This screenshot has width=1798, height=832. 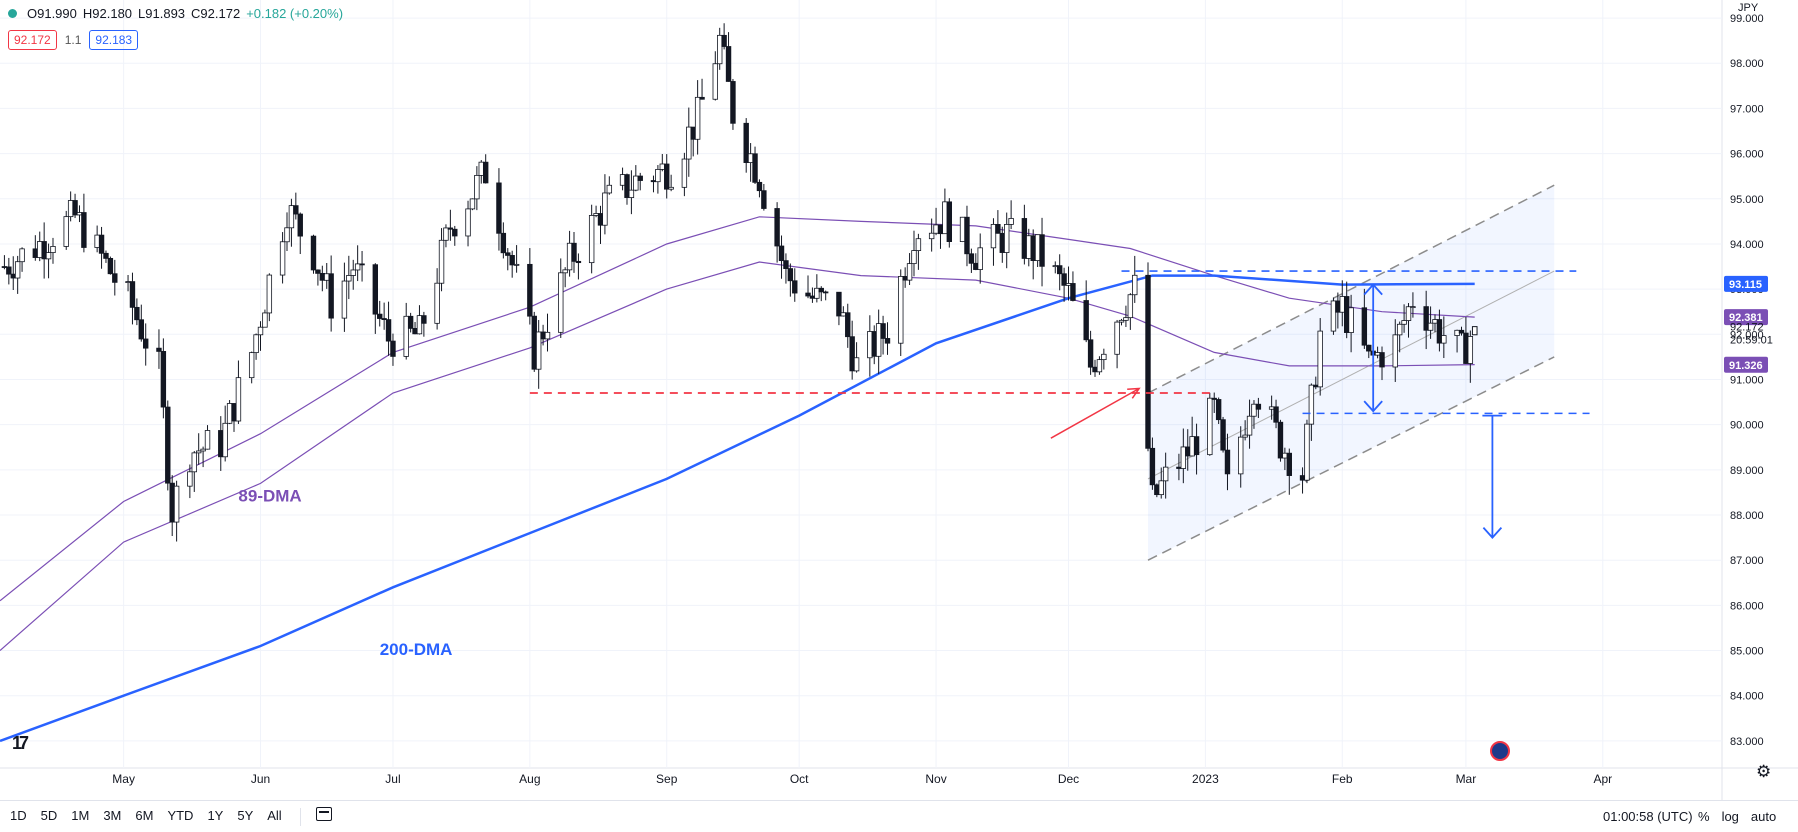 I want to click on range-6m: 6M, so click(x=144, y=815).